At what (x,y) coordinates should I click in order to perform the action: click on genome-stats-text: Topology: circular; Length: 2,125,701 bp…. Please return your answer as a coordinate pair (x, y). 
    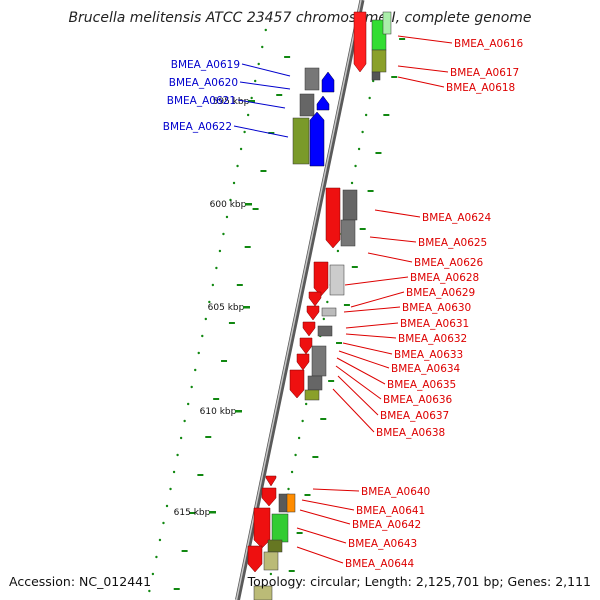
    Looking at the image, I should click on (419, 581).